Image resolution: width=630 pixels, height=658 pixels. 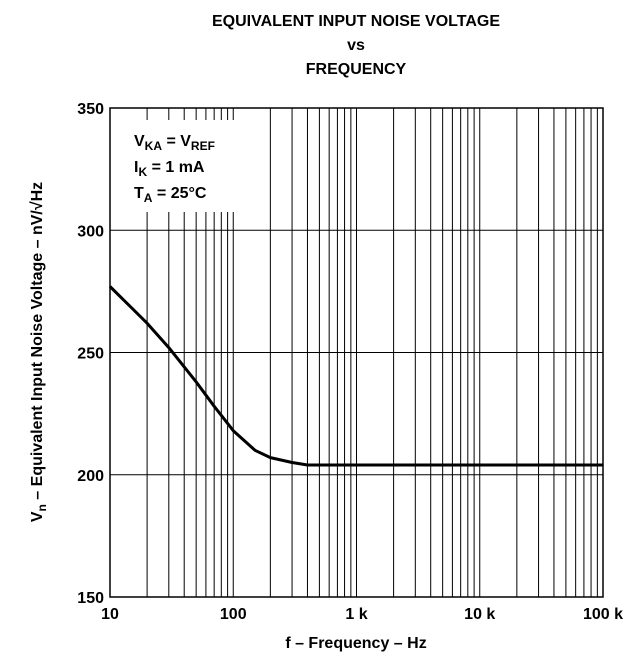 I want to click on annotation-box, so click(x=193, y=166).